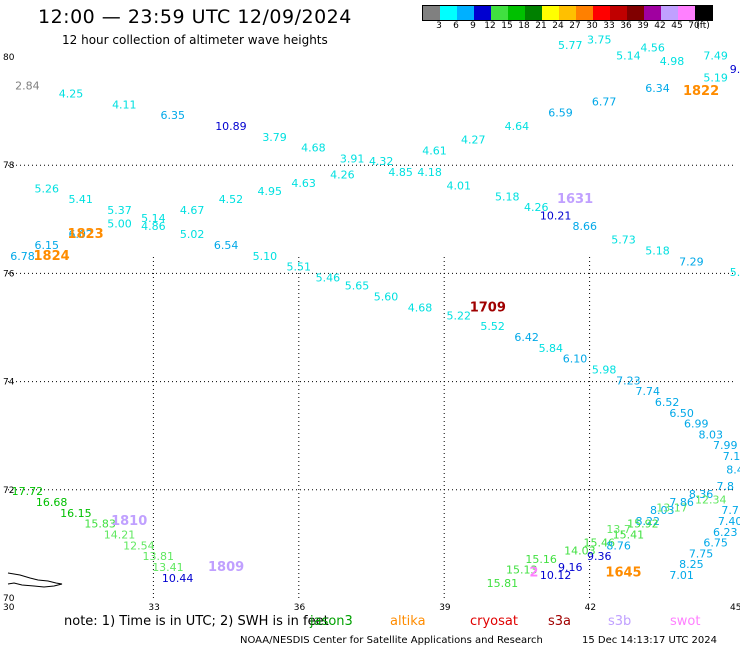 The width and height of the screenshot is (740, 650). What do you see at coordinates (643, 26) in the screenshot?
I see `colorbar-label: 39` at bounding box center [643, 26].